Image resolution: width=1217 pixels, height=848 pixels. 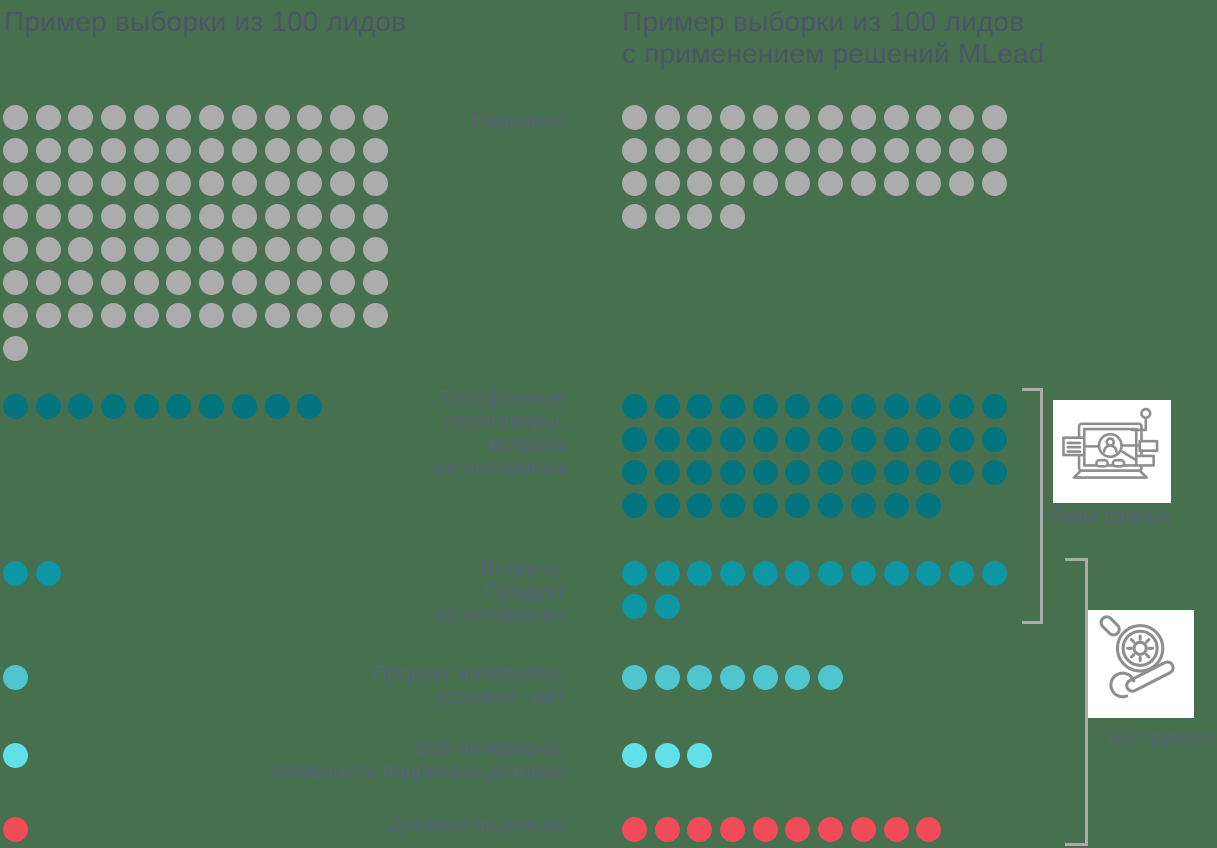 I want to click on waffle-right-ready-to-sign, so click(x=815, y=755).